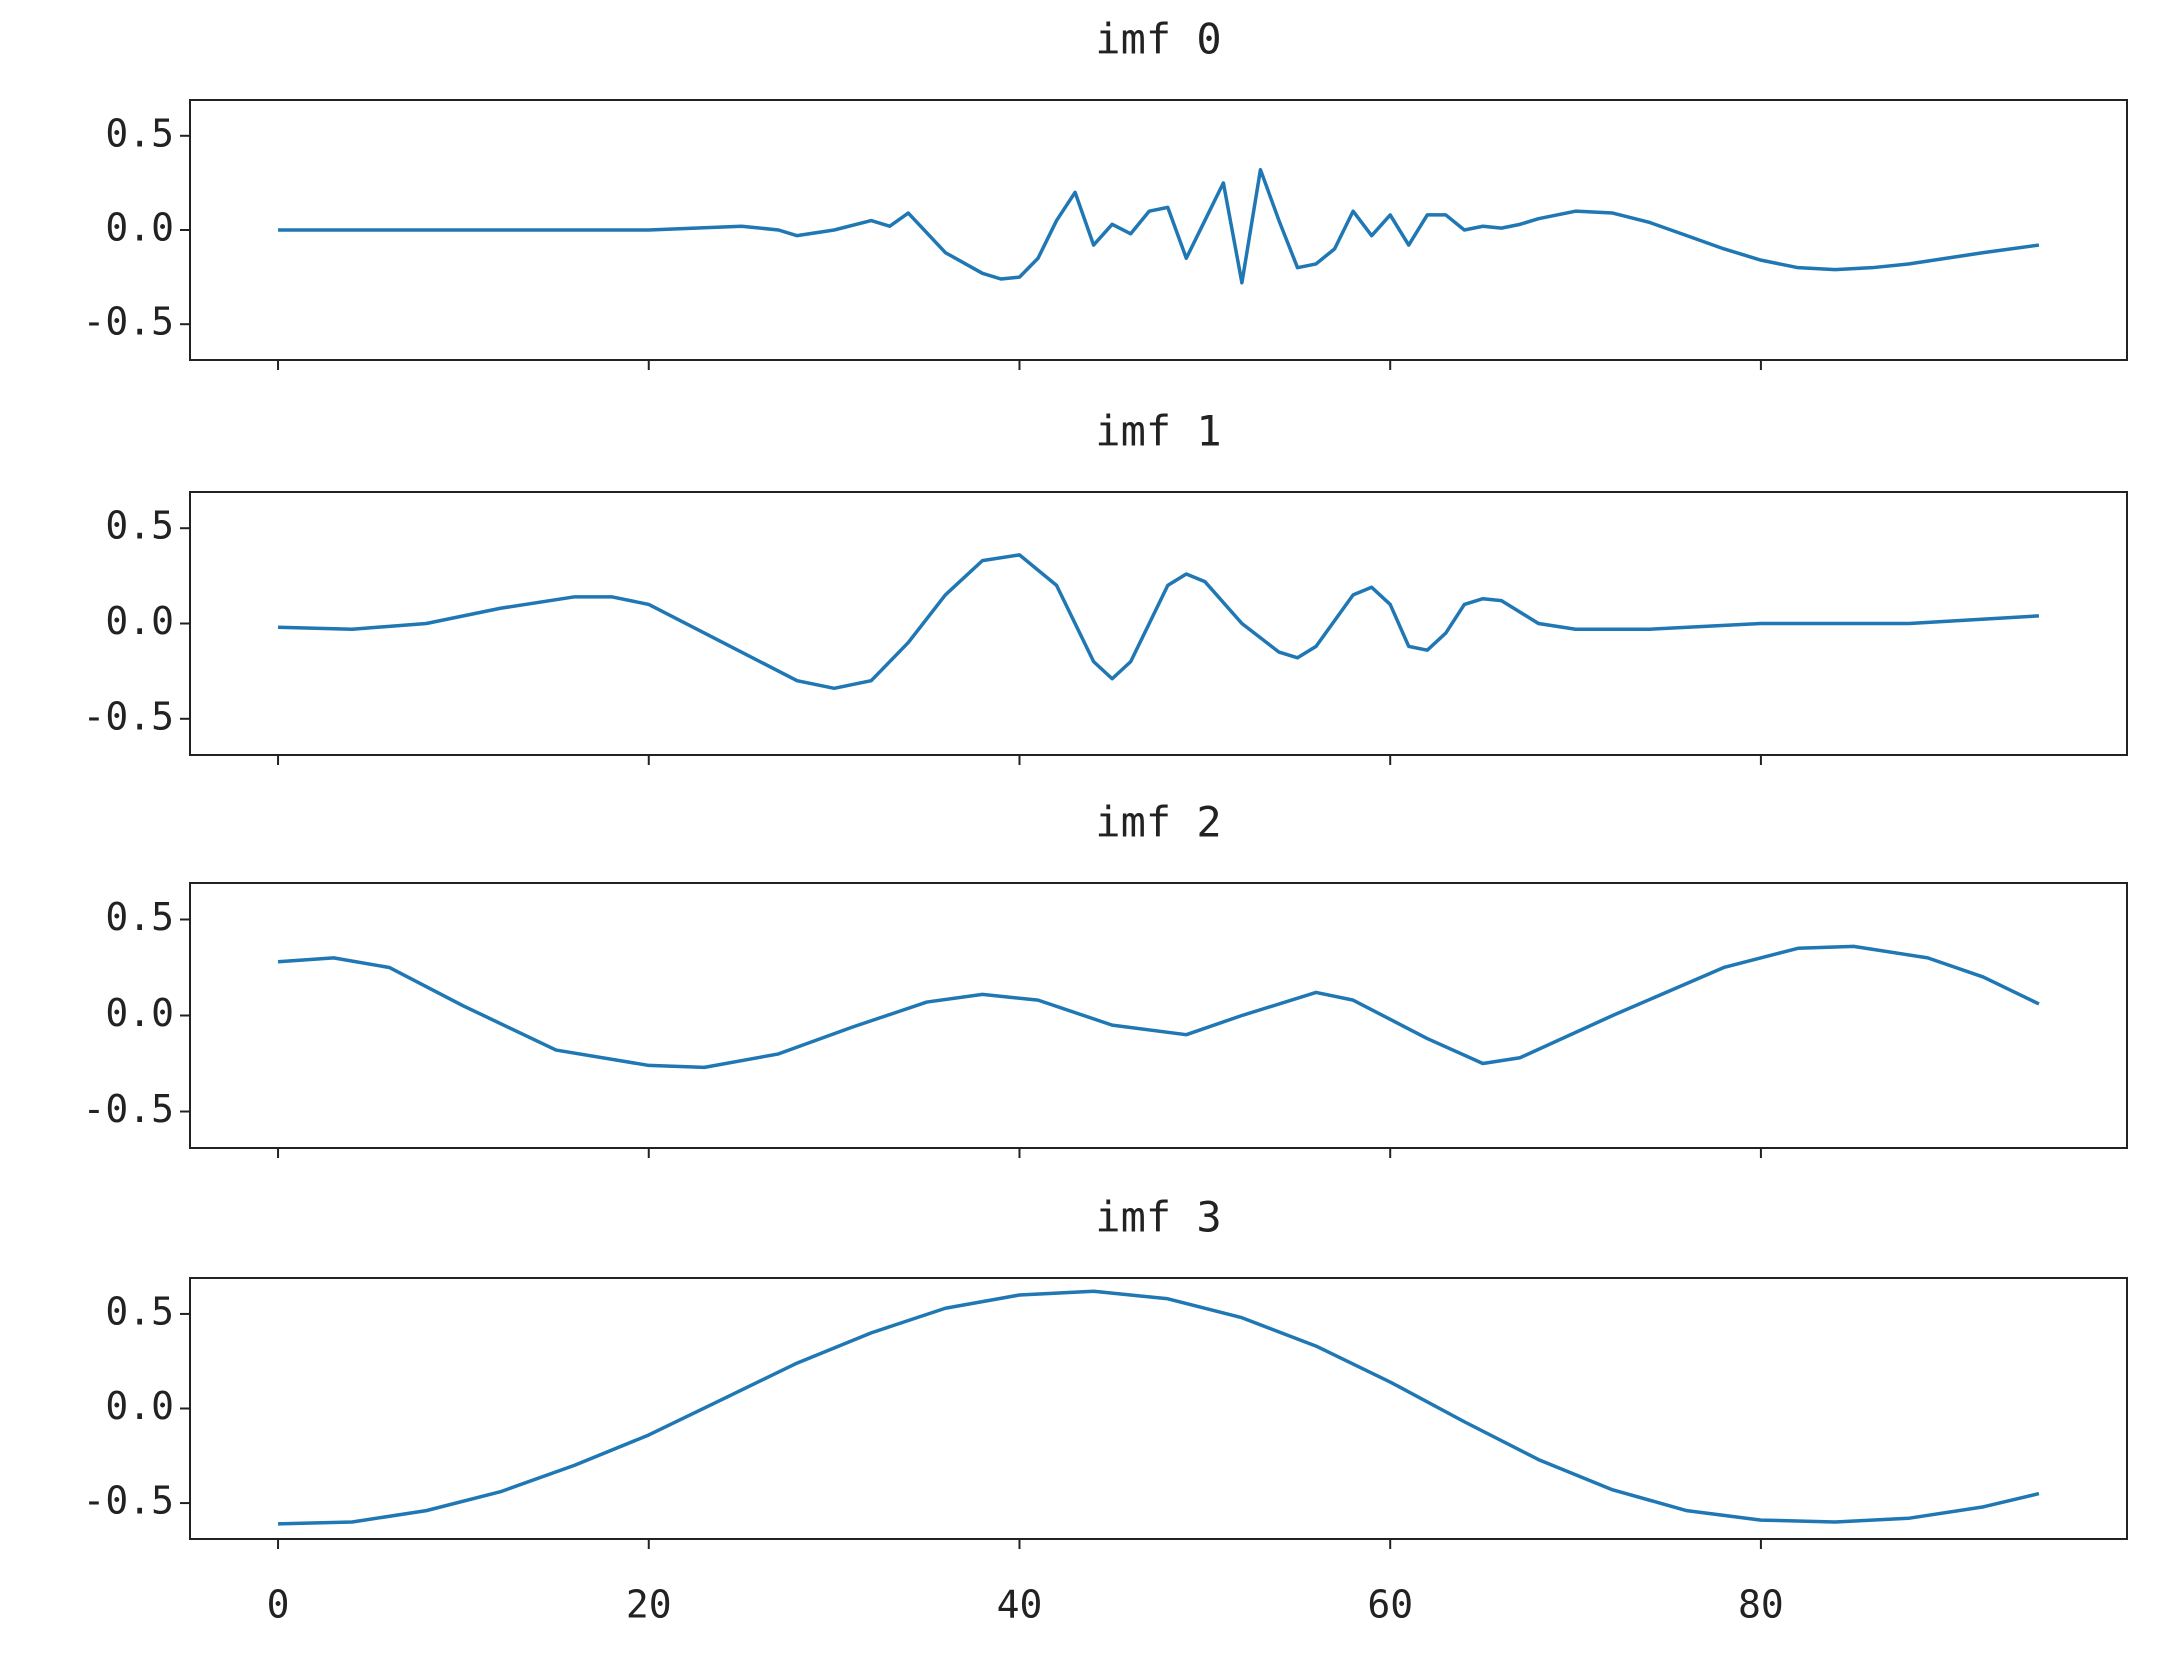 The height and width of the screenshot is (1671, 2173). I want to click on x-tick-label: 40, so click(1020, 1605).